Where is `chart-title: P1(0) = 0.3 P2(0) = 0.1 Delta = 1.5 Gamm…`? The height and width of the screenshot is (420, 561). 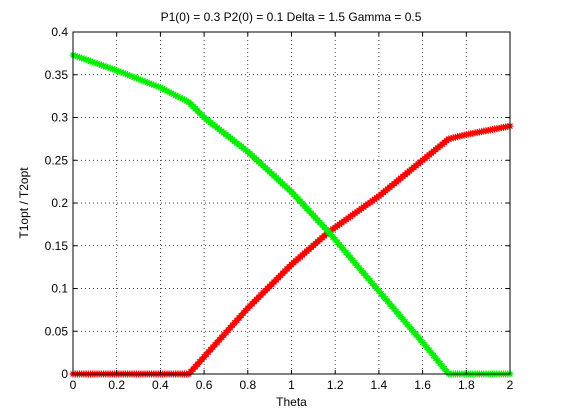 chart-title: P1(0) = 0.3 P2(0) = 0.1 Delta = 1.5 Gamm… is located at coordinates (291, 17).